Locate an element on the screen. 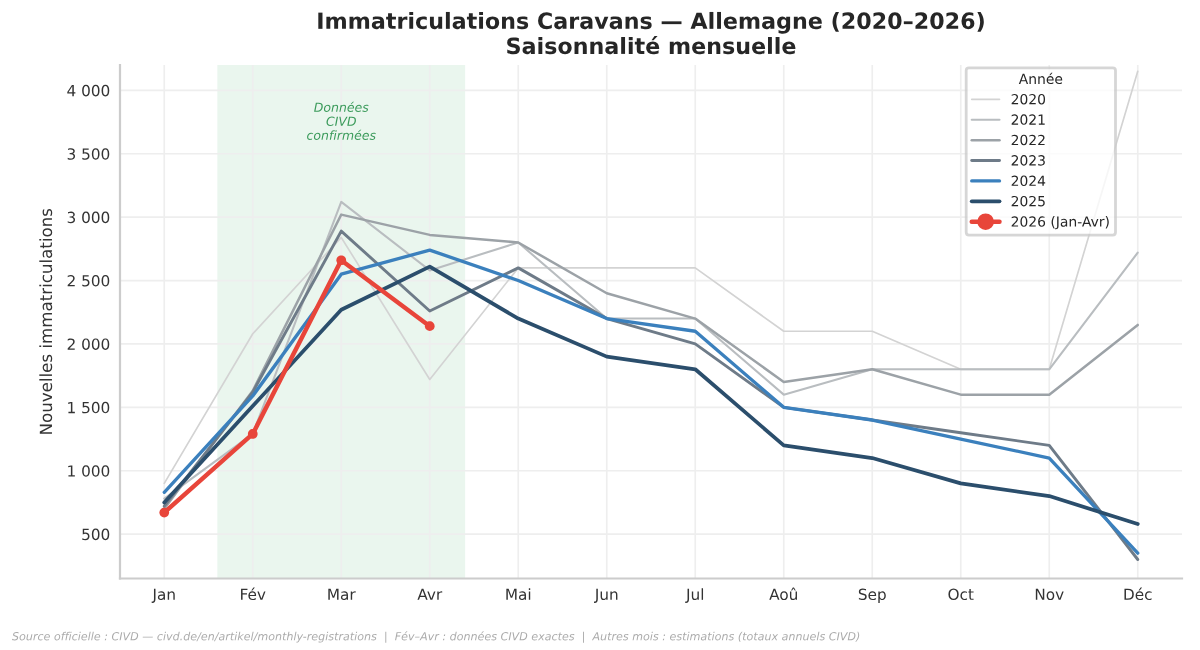  y-axis-title: Nouvelles immatriculations is located at coordinates (46, 321).